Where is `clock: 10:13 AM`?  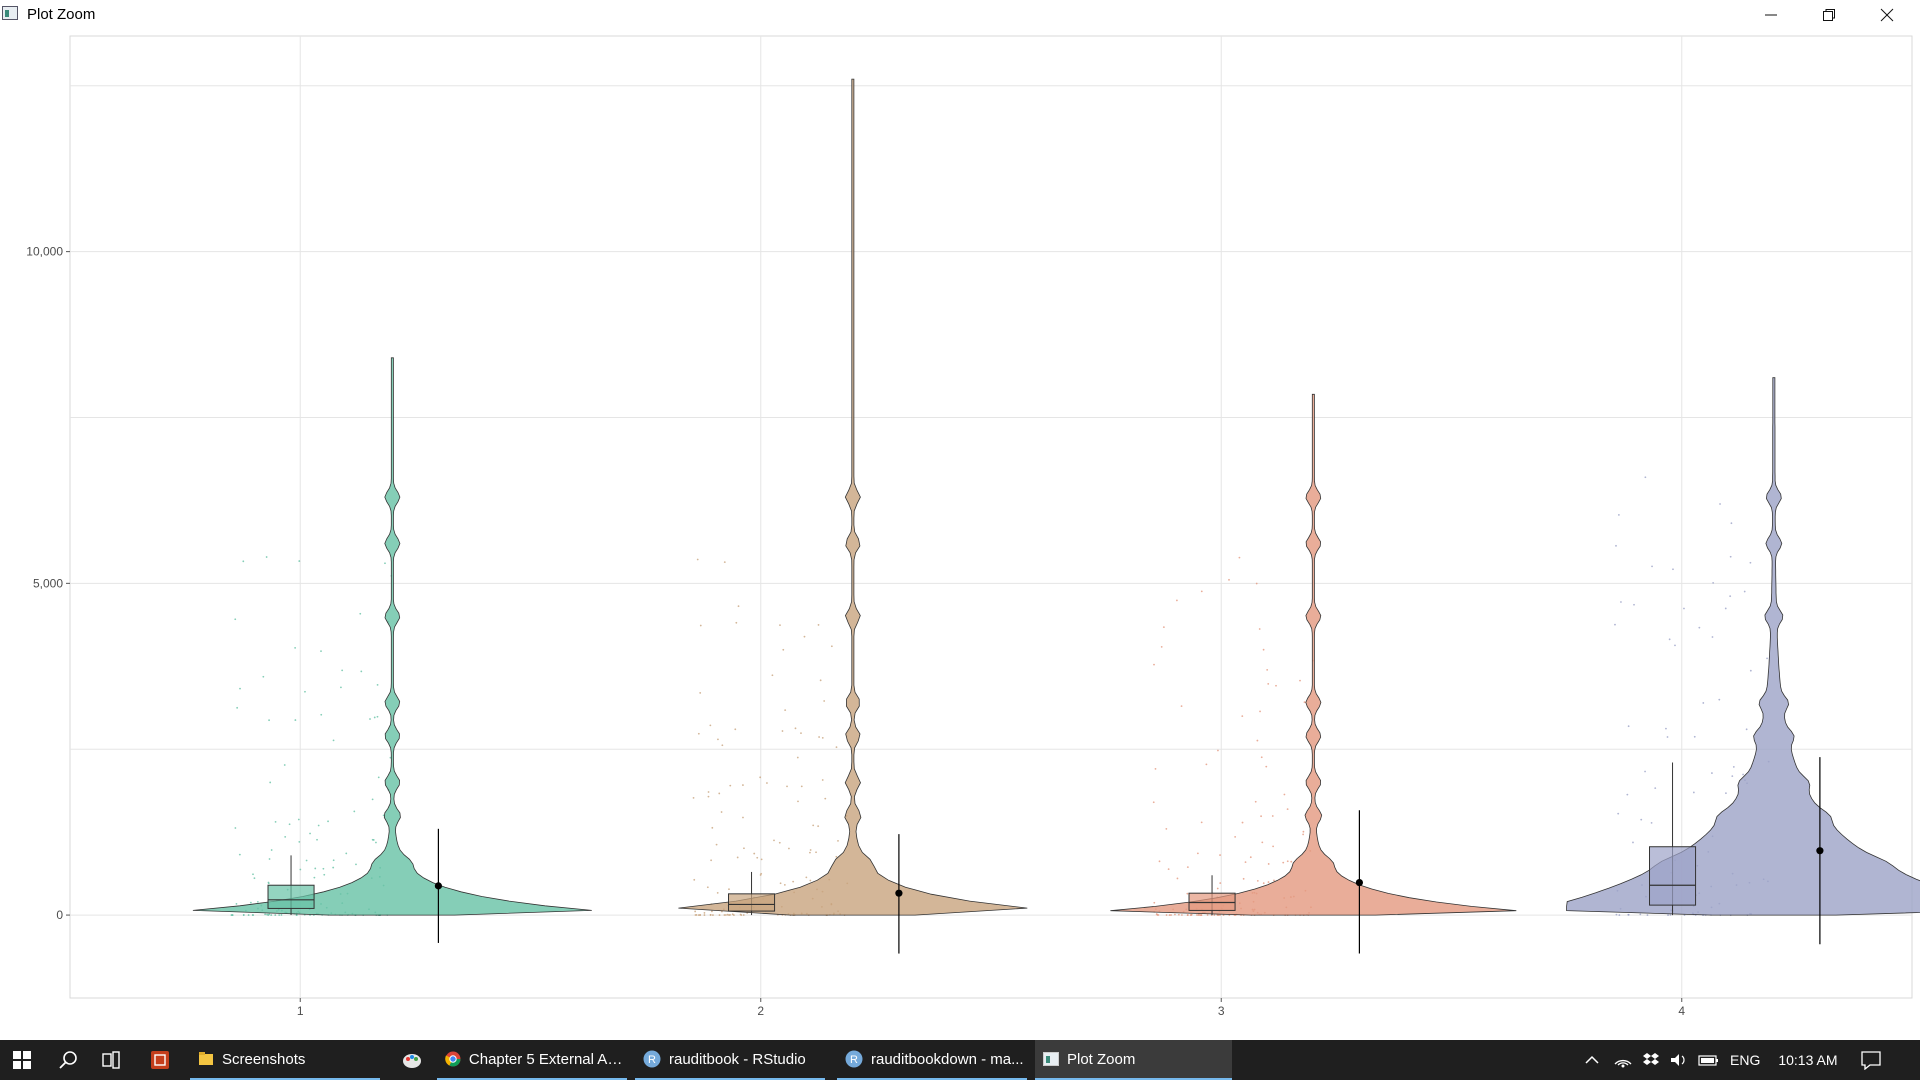 clock: 10:13 AM is located at coordinates (1808, 1060).